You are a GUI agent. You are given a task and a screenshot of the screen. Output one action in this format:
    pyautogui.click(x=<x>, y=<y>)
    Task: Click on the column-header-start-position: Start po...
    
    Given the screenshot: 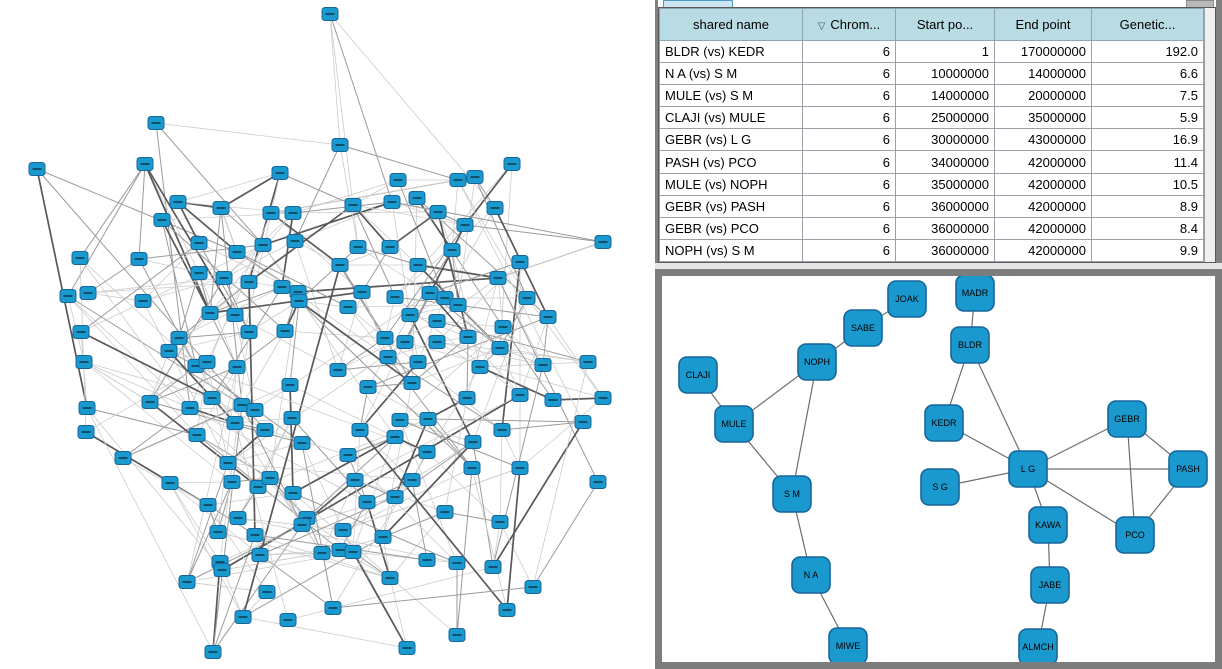 What is the action you would take?
    pyautogui.click(x=945, y=24)
    